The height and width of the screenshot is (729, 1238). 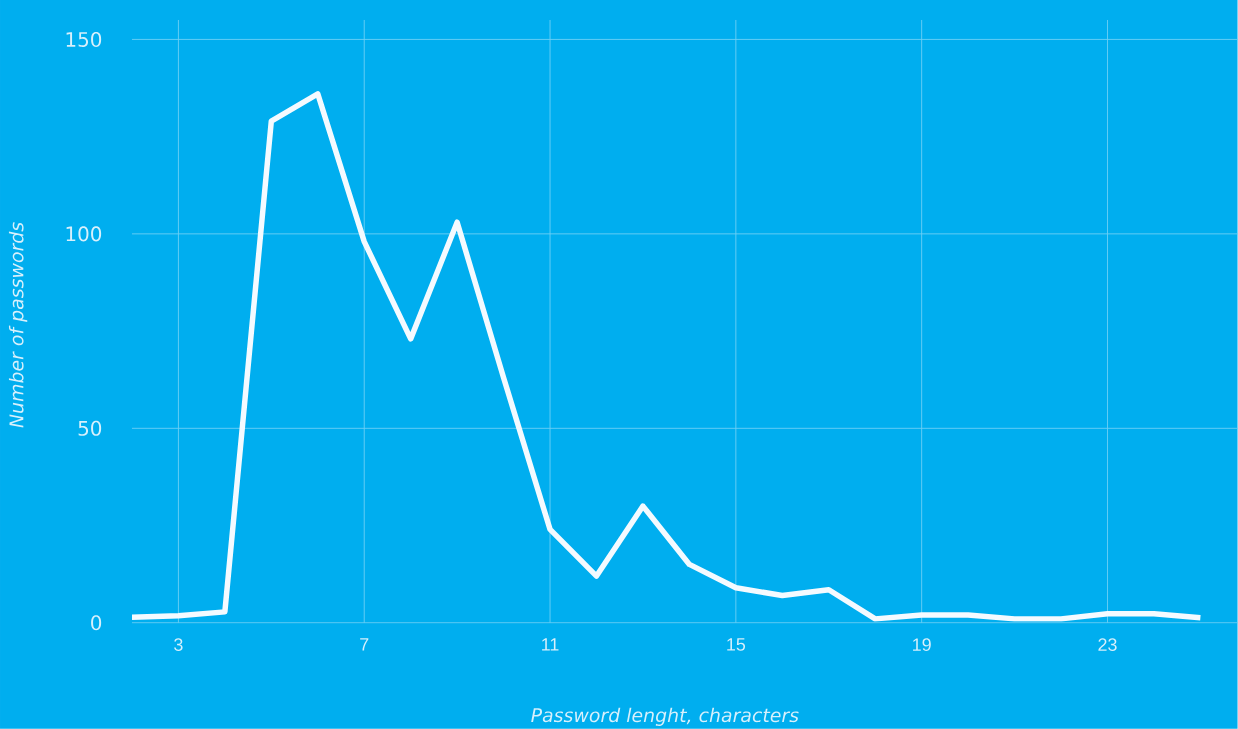 What do you see at coordinates (84, 234) in the screenshot?
I see `y-tick-label: 100` at bounding box center [84, 234].